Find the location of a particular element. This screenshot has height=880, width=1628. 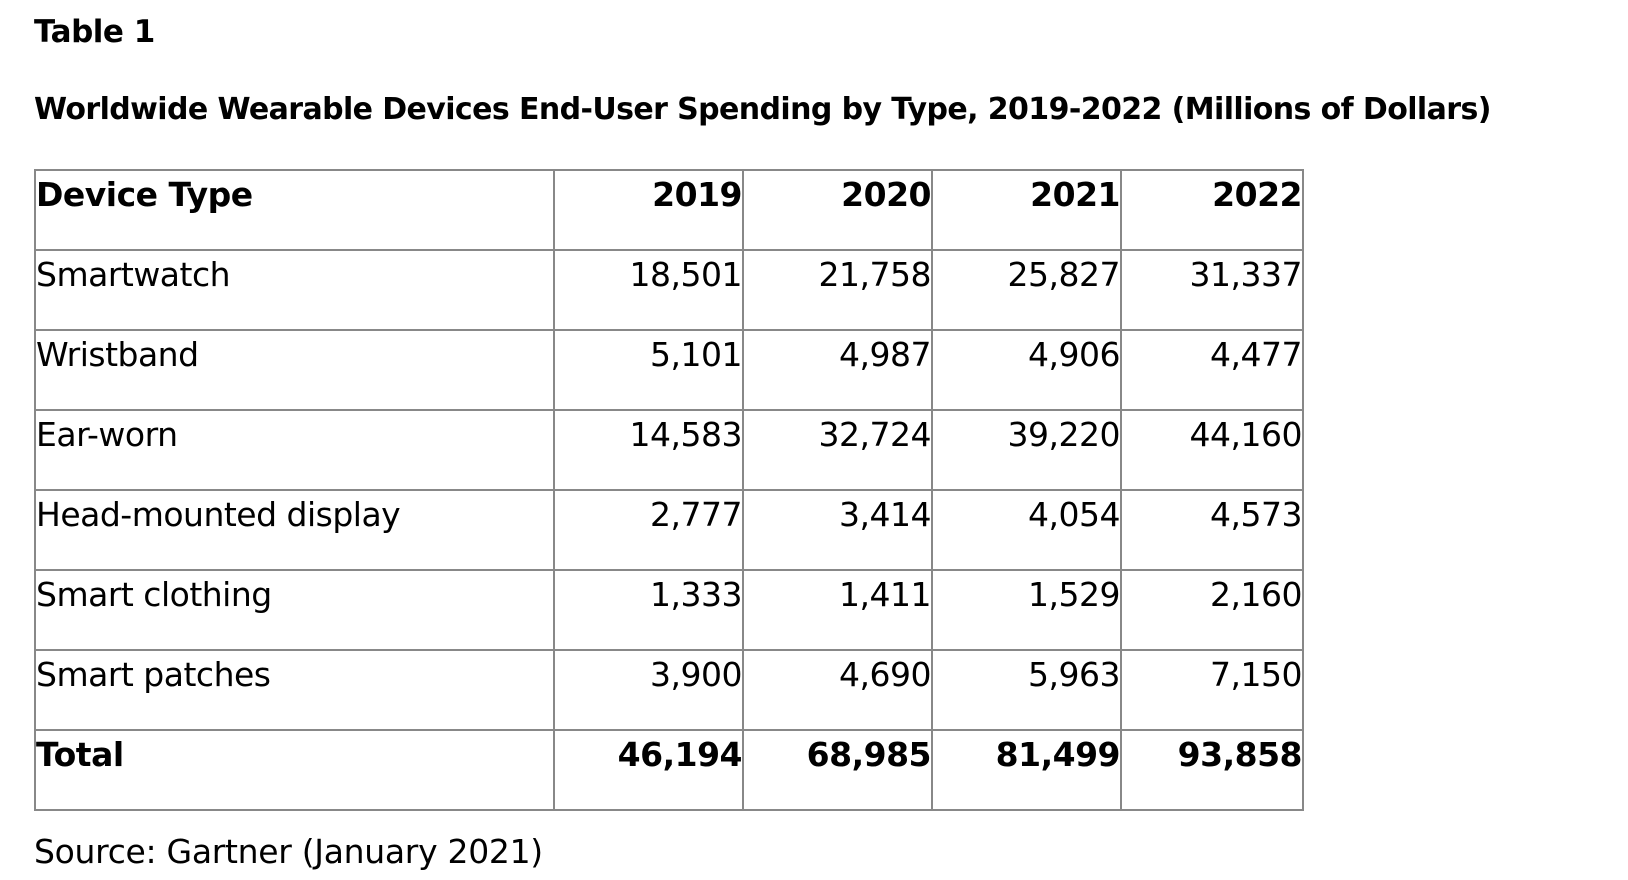

table-cell: 18,501 is located at coordinates (648, 290).